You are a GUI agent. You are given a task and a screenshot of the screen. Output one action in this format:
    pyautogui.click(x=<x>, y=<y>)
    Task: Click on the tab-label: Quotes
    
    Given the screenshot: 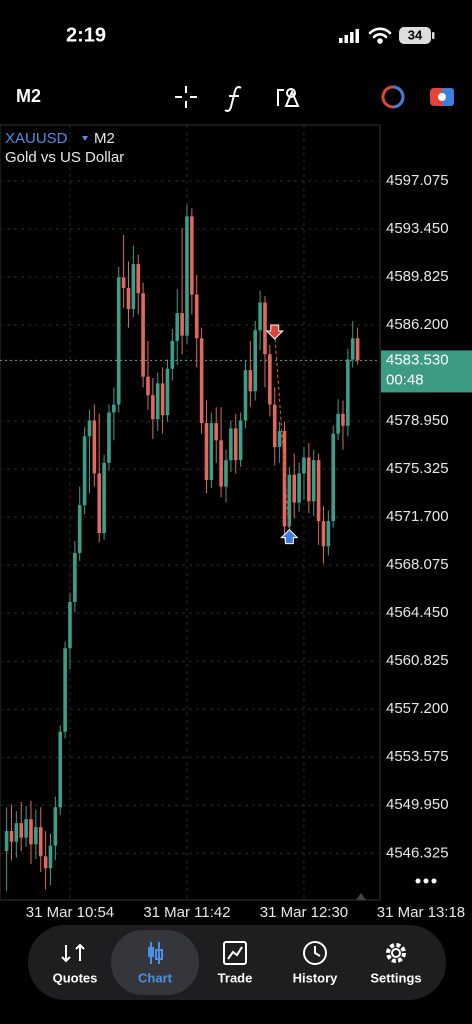 What is the action you would take?
    pyautogui.click(x=75, y=977)
    